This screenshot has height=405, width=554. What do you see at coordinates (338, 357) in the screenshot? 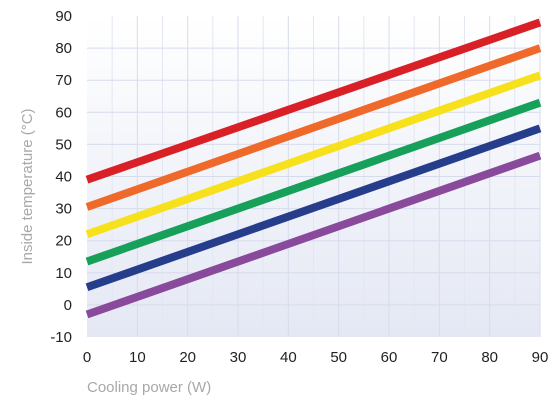
I see `x-tick-label: 50` at bounding box center [338, 357].